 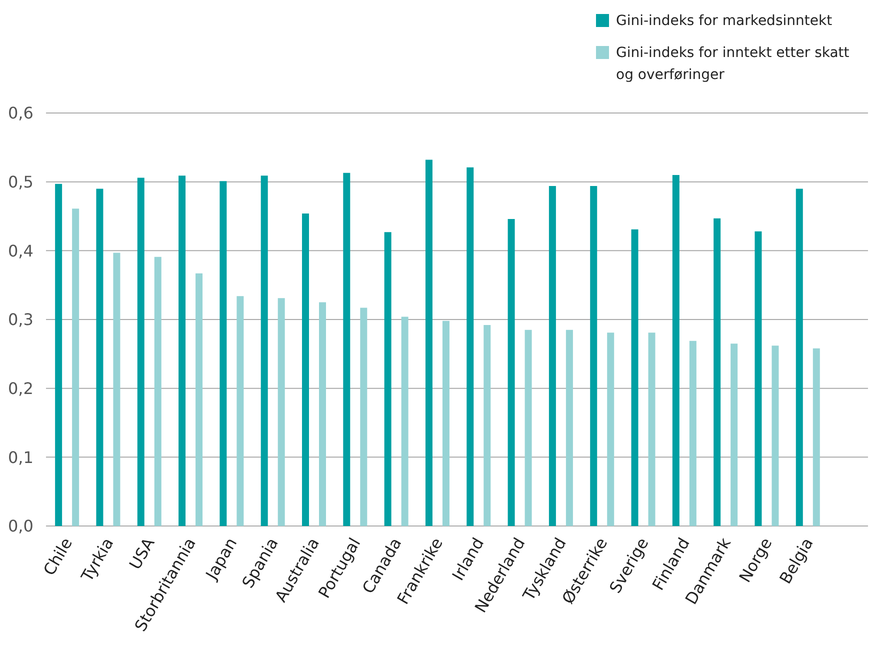 I want to click on legend-label: Gini-indeks for markedsinntekt, so click(x=724, y=21).